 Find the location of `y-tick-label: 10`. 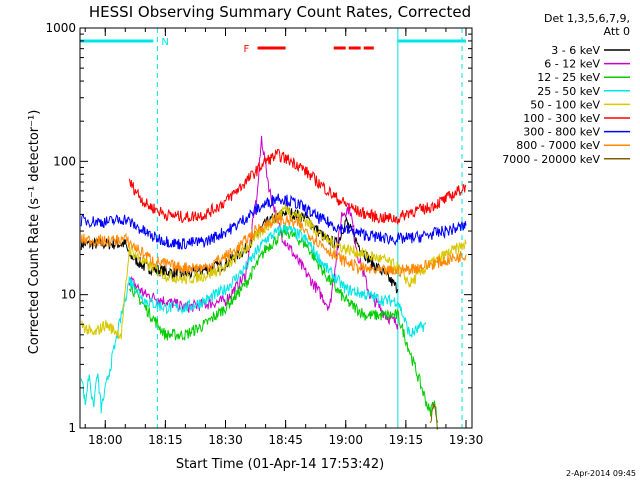

y-tick-label: 10 is located at coordinates (68, 295).